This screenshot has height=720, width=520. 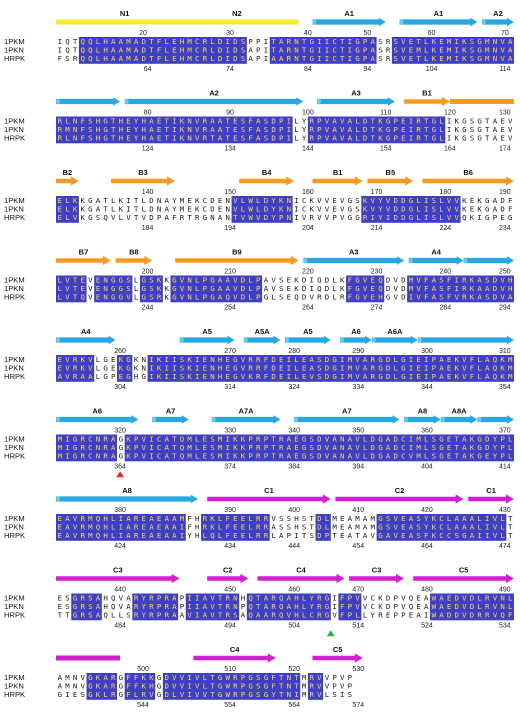 I want to click on residue-number-bottom: 194, so click(x=230, y=228).